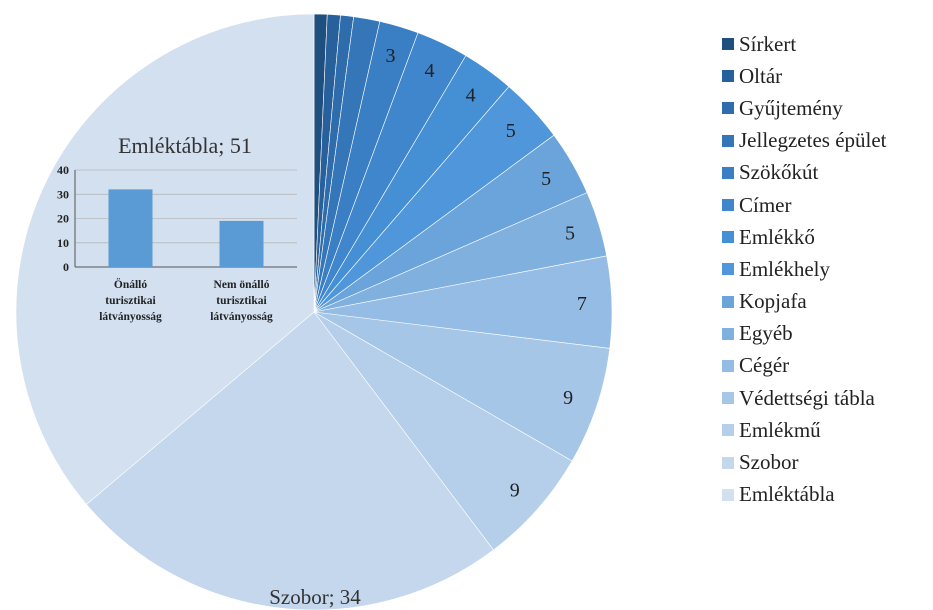  What do you see at coordinates (827, 173) in the screenshot?
I see `legend-item-4: Szökőkút` at bounding box center [827, 173].